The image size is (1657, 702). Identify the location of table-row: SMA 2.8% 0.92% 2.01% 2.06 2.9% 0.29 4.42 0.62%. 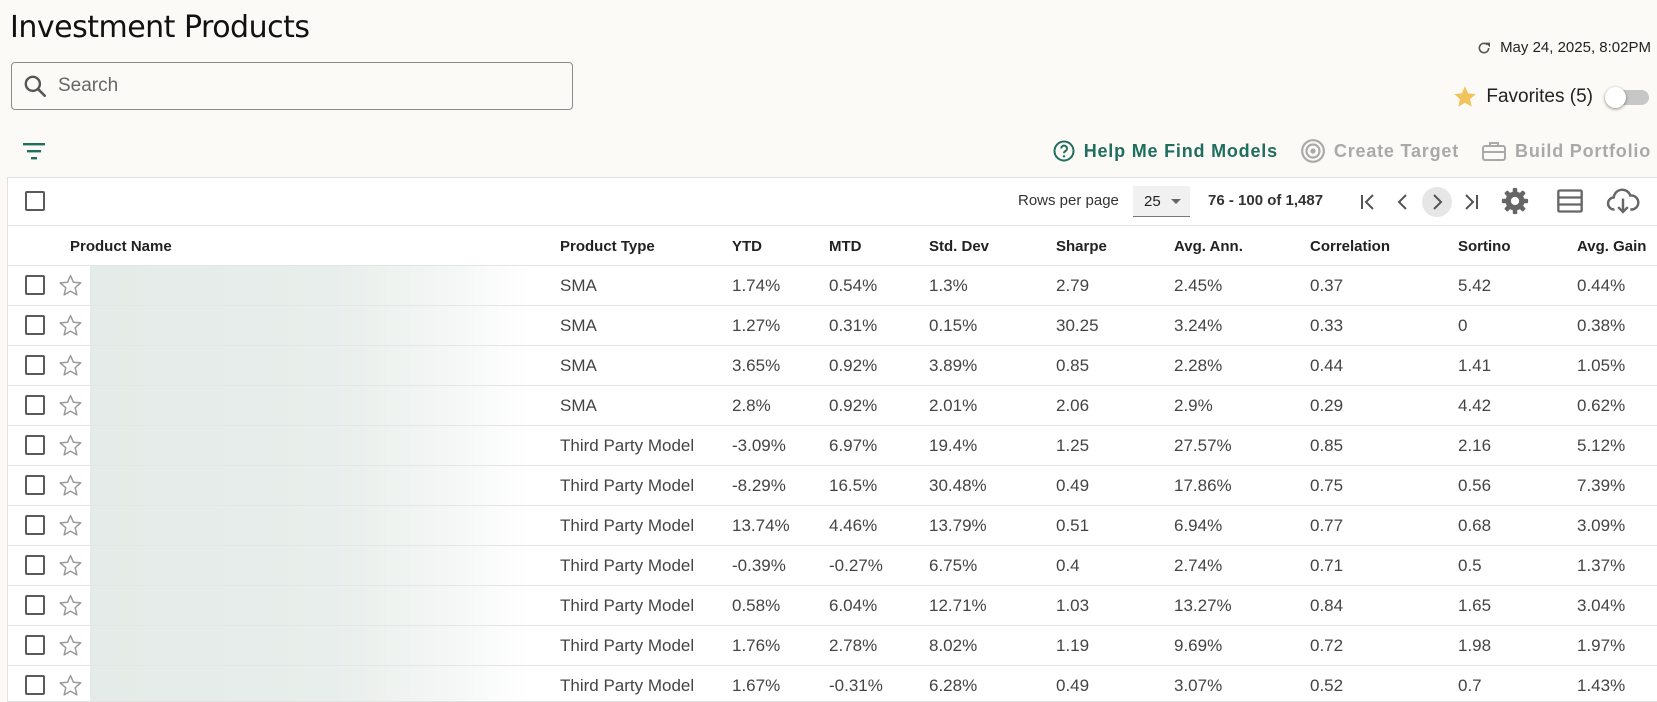
(832, 406).